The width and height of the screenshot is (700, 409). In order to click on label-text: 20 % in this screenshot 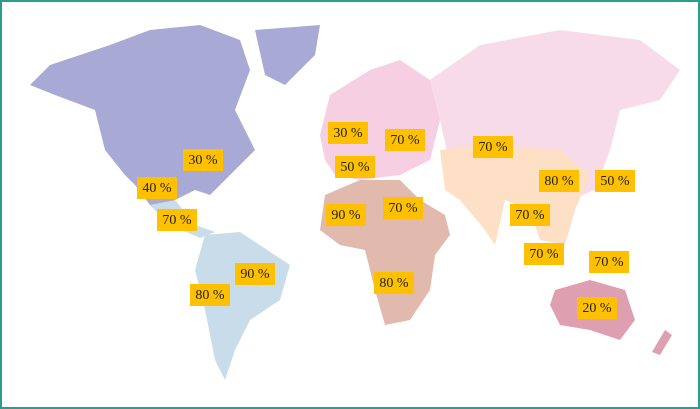, I will do `click(597, 308)`.